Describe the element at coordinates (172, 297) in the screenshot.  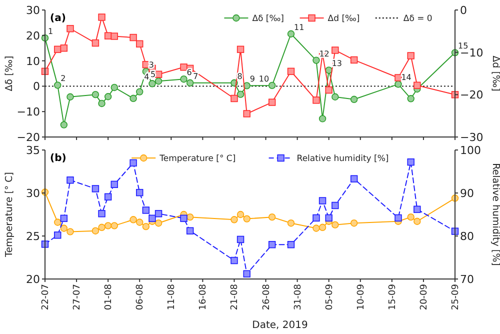
I see `x-tick-label: 11-08` at that location.